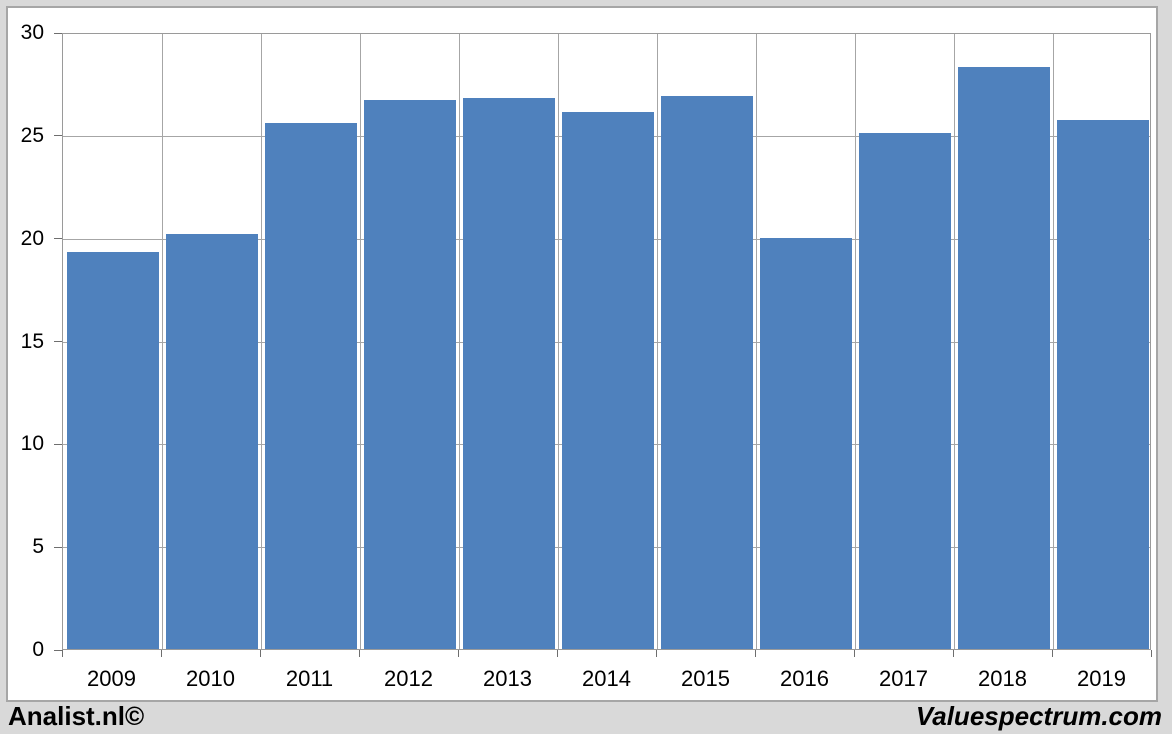  What do you see at coordinates (805, 443) in the screenshot?
I see `bar-2016` at bounding box center [805, 443].